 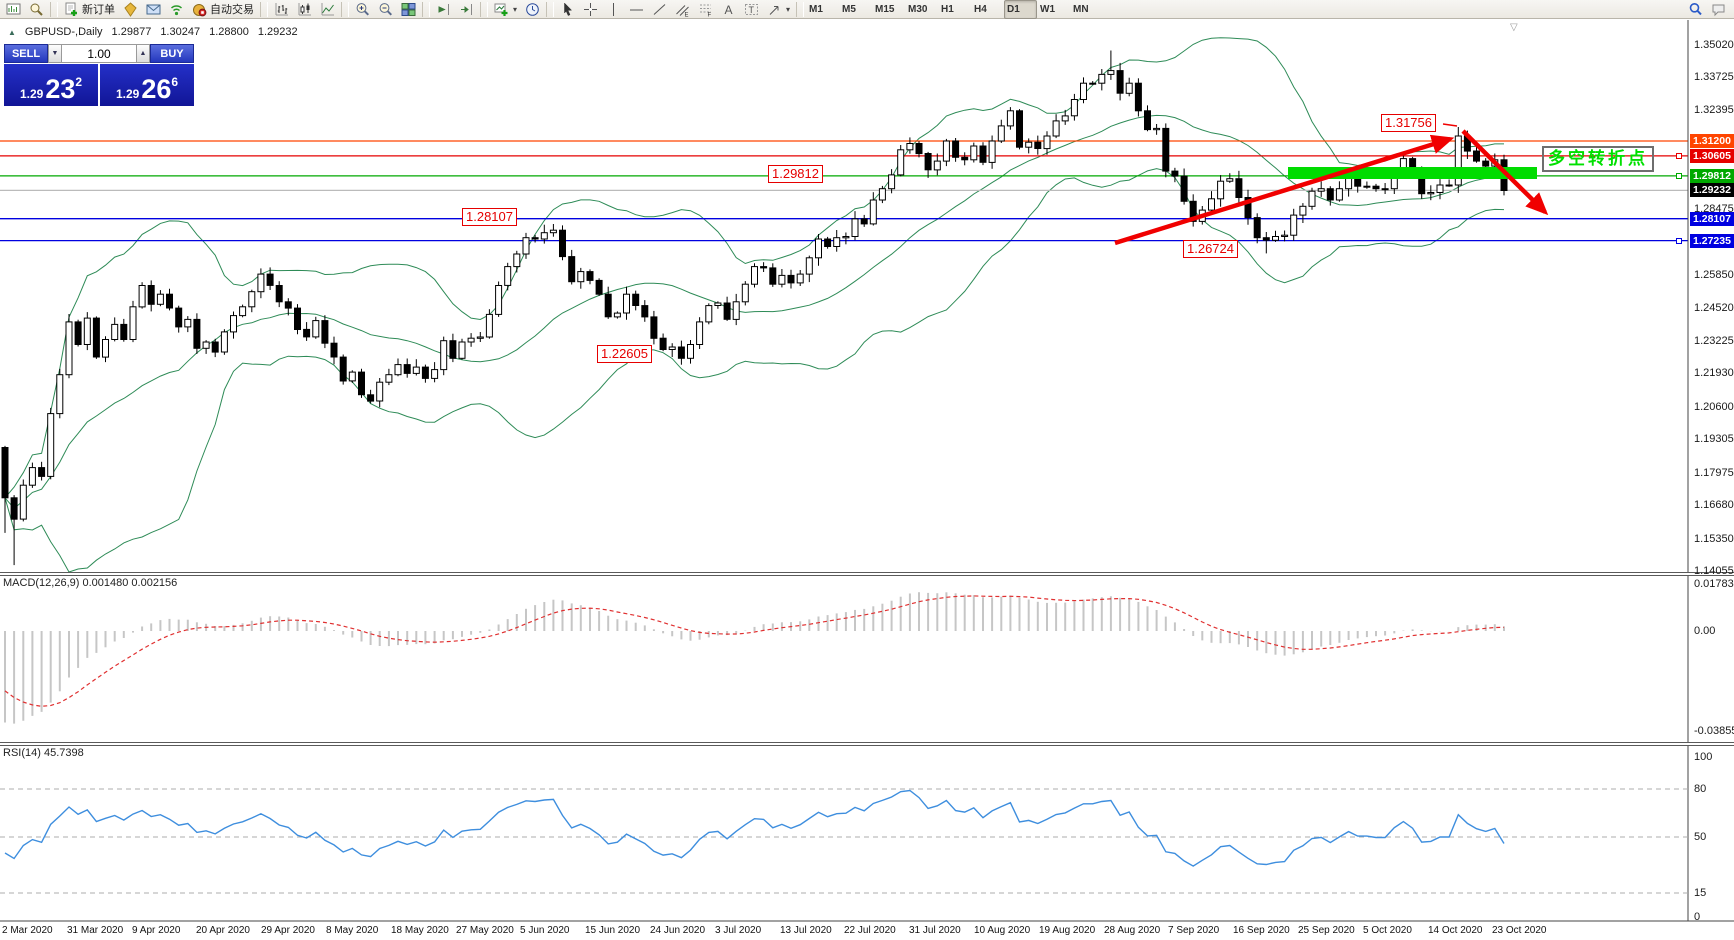 What do you see at coordinates (682, 9) in the screenshot?
I see `channel-tool-button: E` at bounding box center [682, 9].